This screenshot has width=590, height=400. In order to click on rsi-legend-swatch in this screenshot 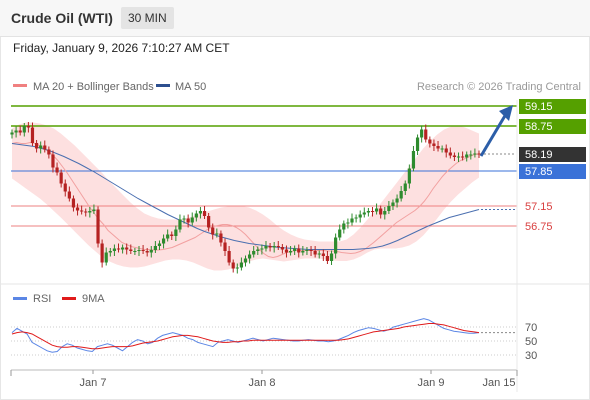, I will do `click(20, 298)`.